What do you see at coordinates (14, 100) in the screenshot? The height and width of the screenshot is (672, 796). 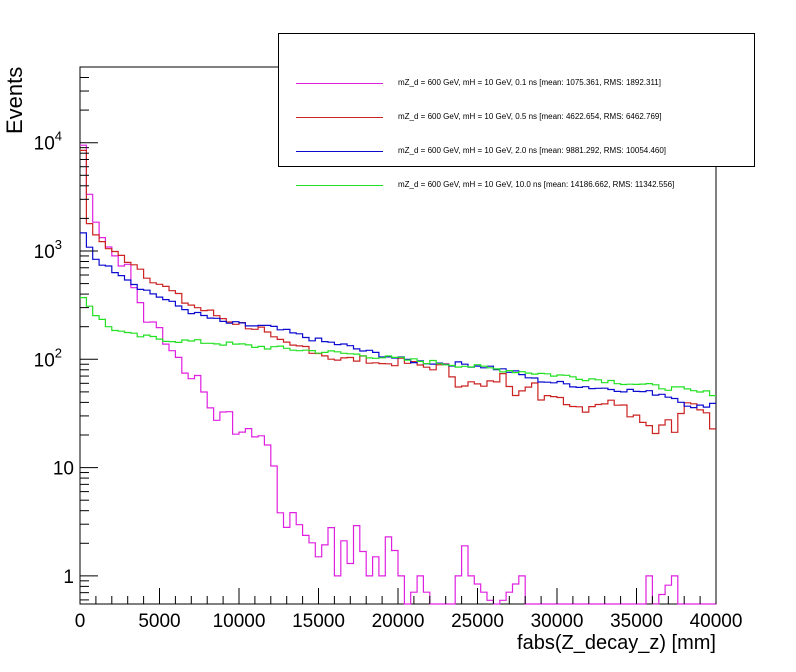 I see `y-axis-label: Events` at bounding box center [14, 100].